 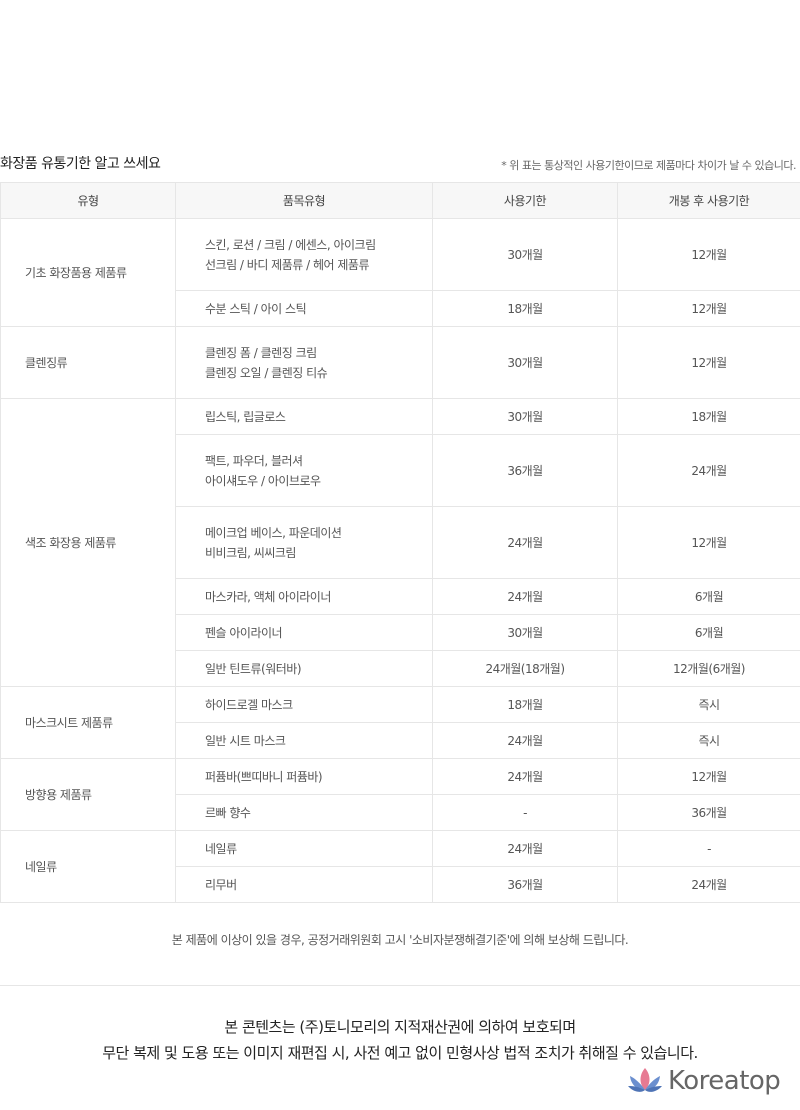 What do you see at coordinates (221, 884) in the screenshot?
I see `item-type-line: 리무버` at bounding box center [221, 884].